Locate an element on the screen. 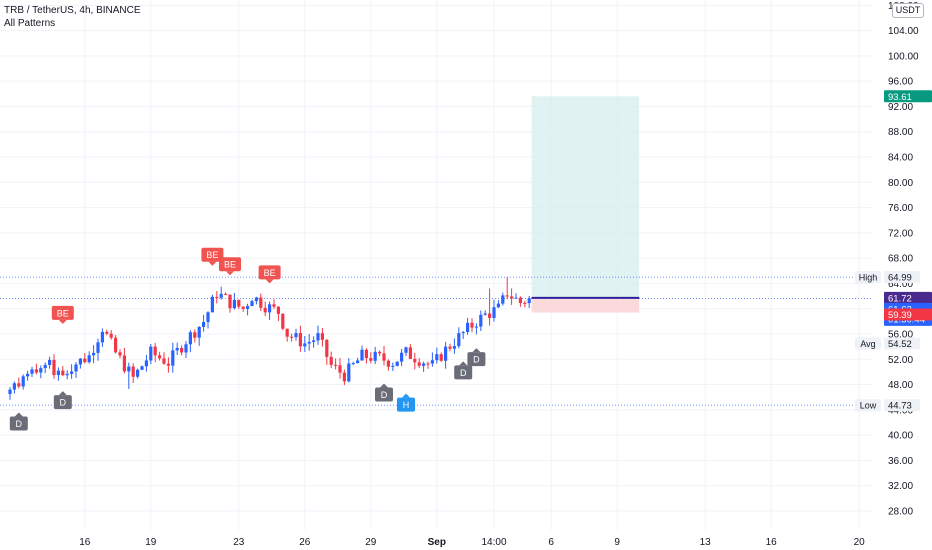 The height and width of the screenshot is (550, 932). stop-zone is located at coordinates (585, 305).